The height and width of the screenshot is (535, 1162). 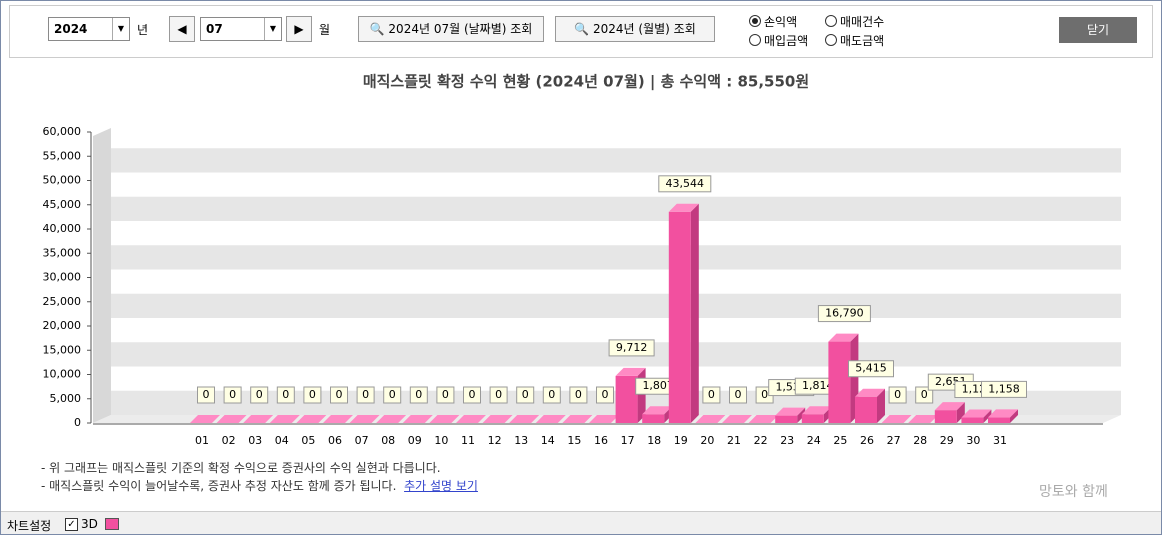 What do you see at coordinates (635, 29) in the screenshot?
I see `monthly-button: 🔍 2024년 (월별) 조회` at bounding box center [635, 29].